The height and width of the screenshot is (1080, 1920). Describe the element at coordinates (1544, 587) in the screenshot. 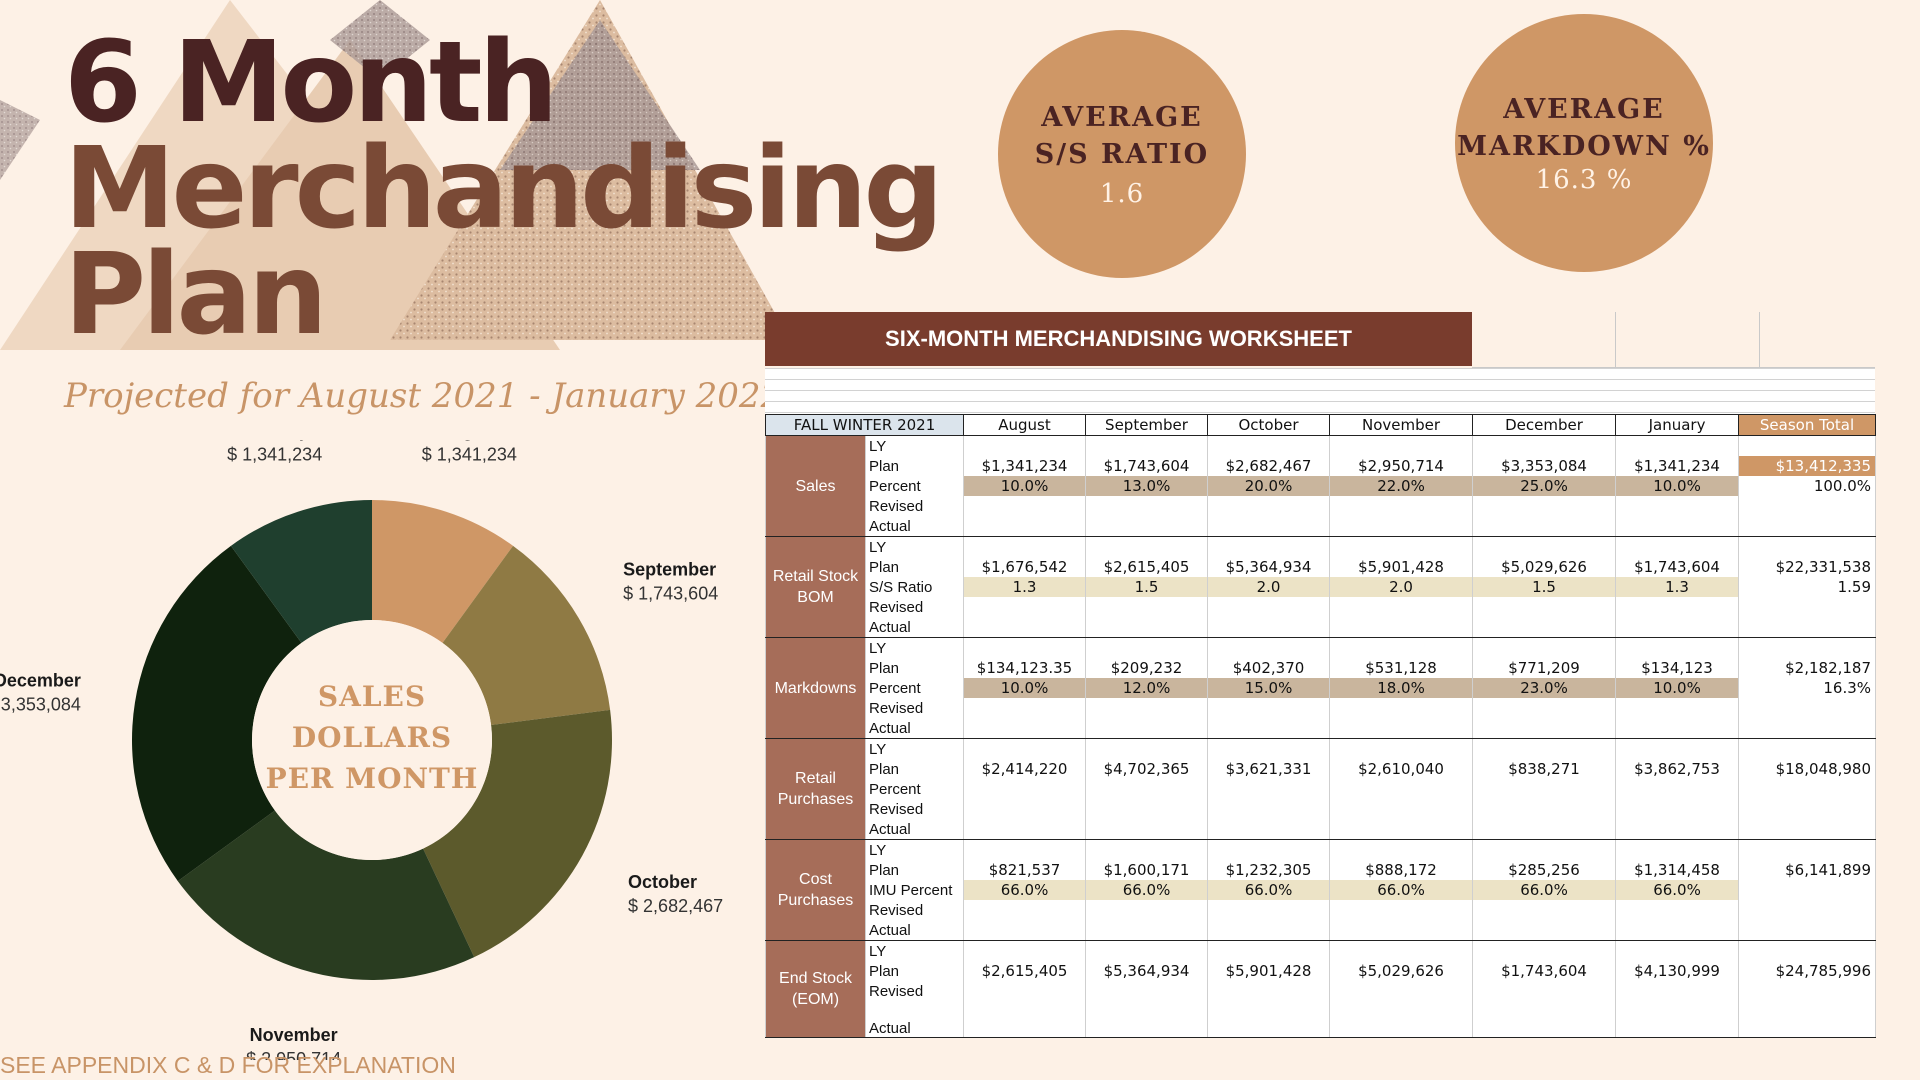

I see `table-cell: 1.5` at that location.